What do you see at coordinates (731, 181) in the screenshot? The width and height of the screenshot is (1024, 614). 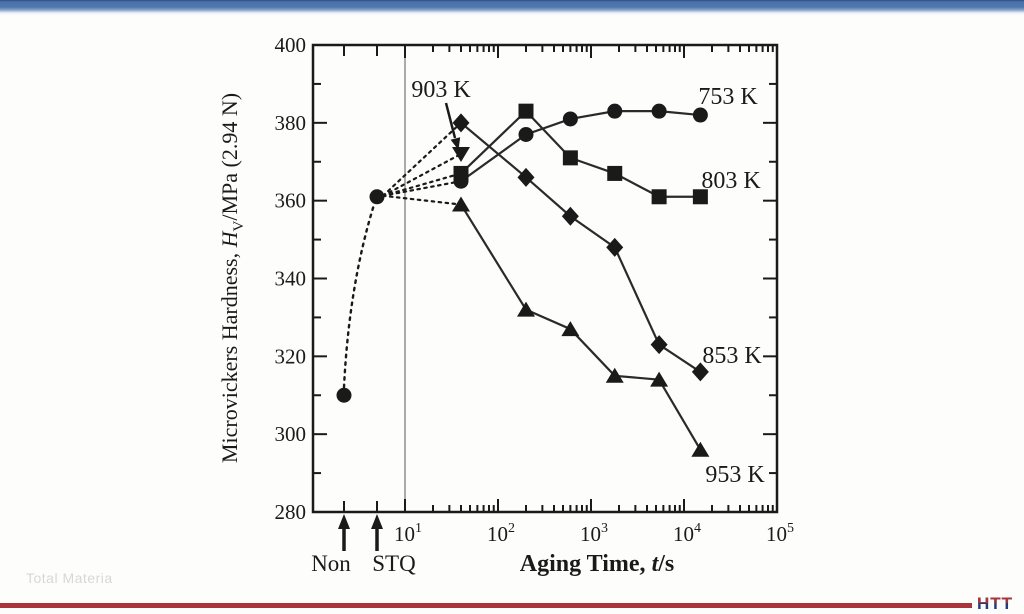 I see `svg-text: 803 K` at bounding box center [731, 181].